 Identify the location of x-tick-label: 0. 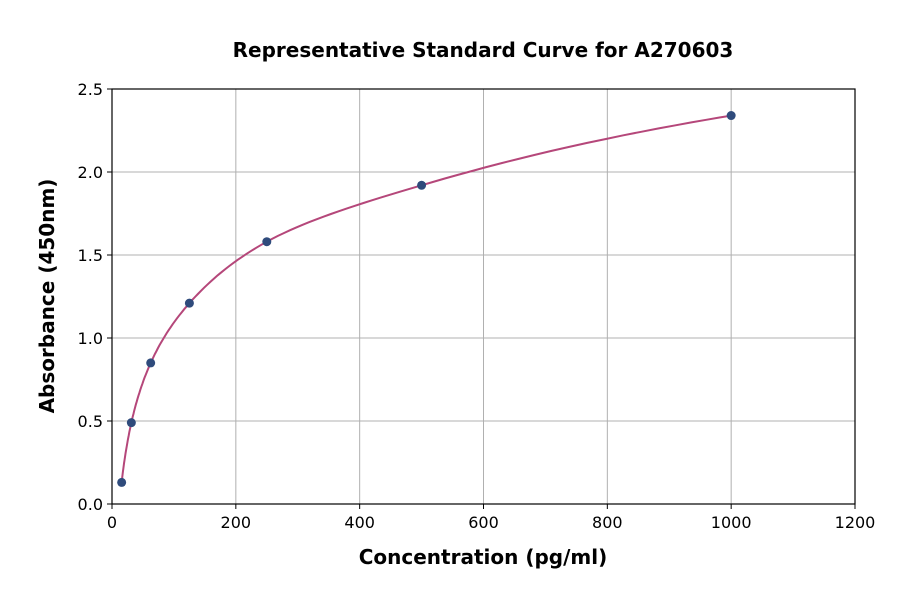
(112, 522).